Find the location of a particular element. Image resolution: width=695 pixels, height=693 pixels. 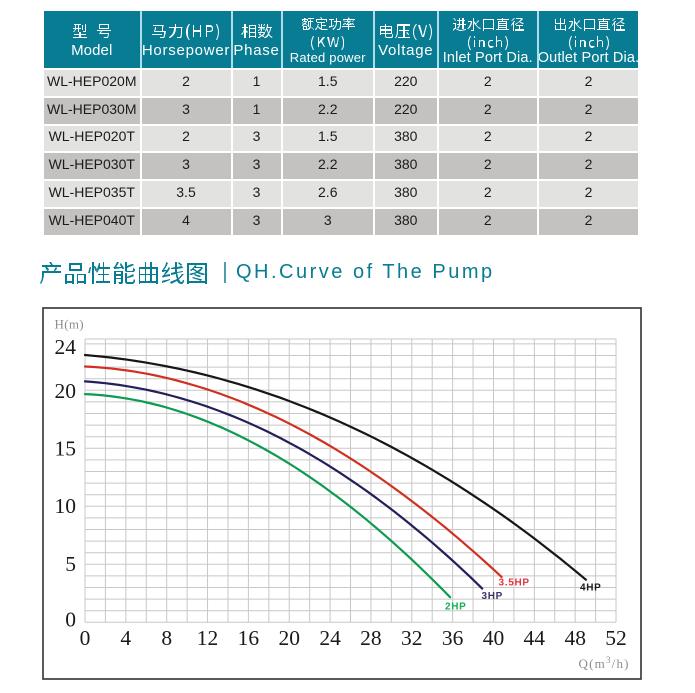

svg-text: 3.5HP is located at coordinates (514, 583).